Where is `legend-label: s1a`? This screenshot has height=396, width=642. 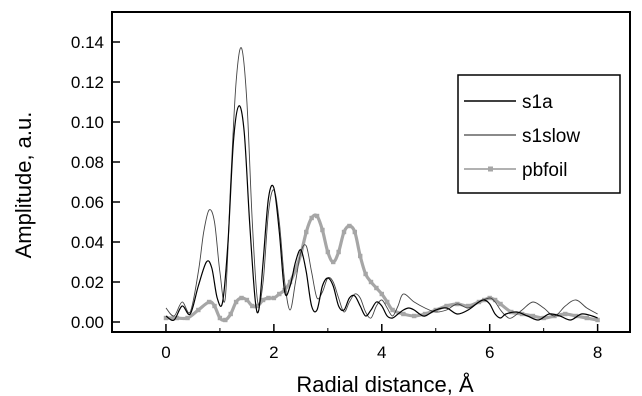
legend-label: s1a is located at coordinates (537, 102).